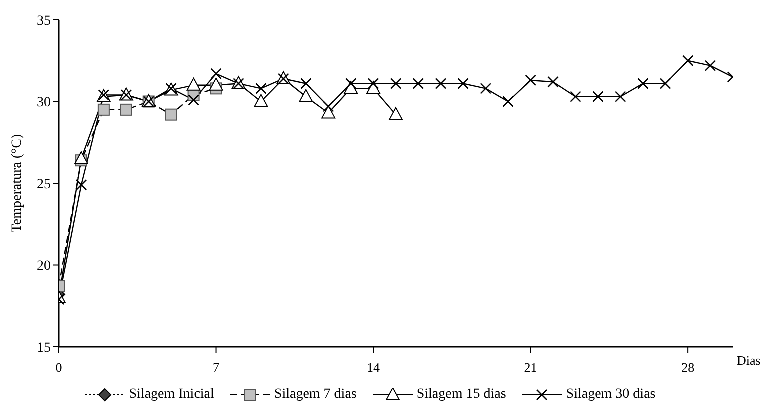 This screenshot has height=419, width=769. I want to click on y-tick-label: 25, so click(44, 184).